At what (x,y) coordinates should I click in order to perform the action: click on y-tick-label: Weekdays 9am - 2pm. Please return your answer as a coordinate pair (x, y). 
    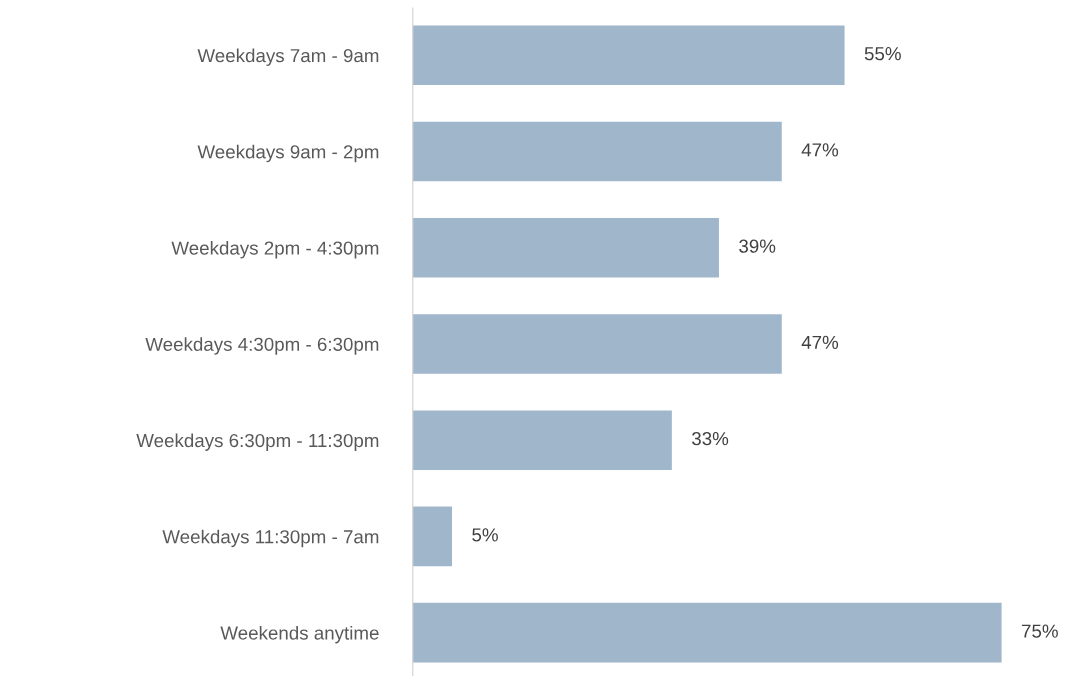
    Looking at the image, I should click on (288, 153).